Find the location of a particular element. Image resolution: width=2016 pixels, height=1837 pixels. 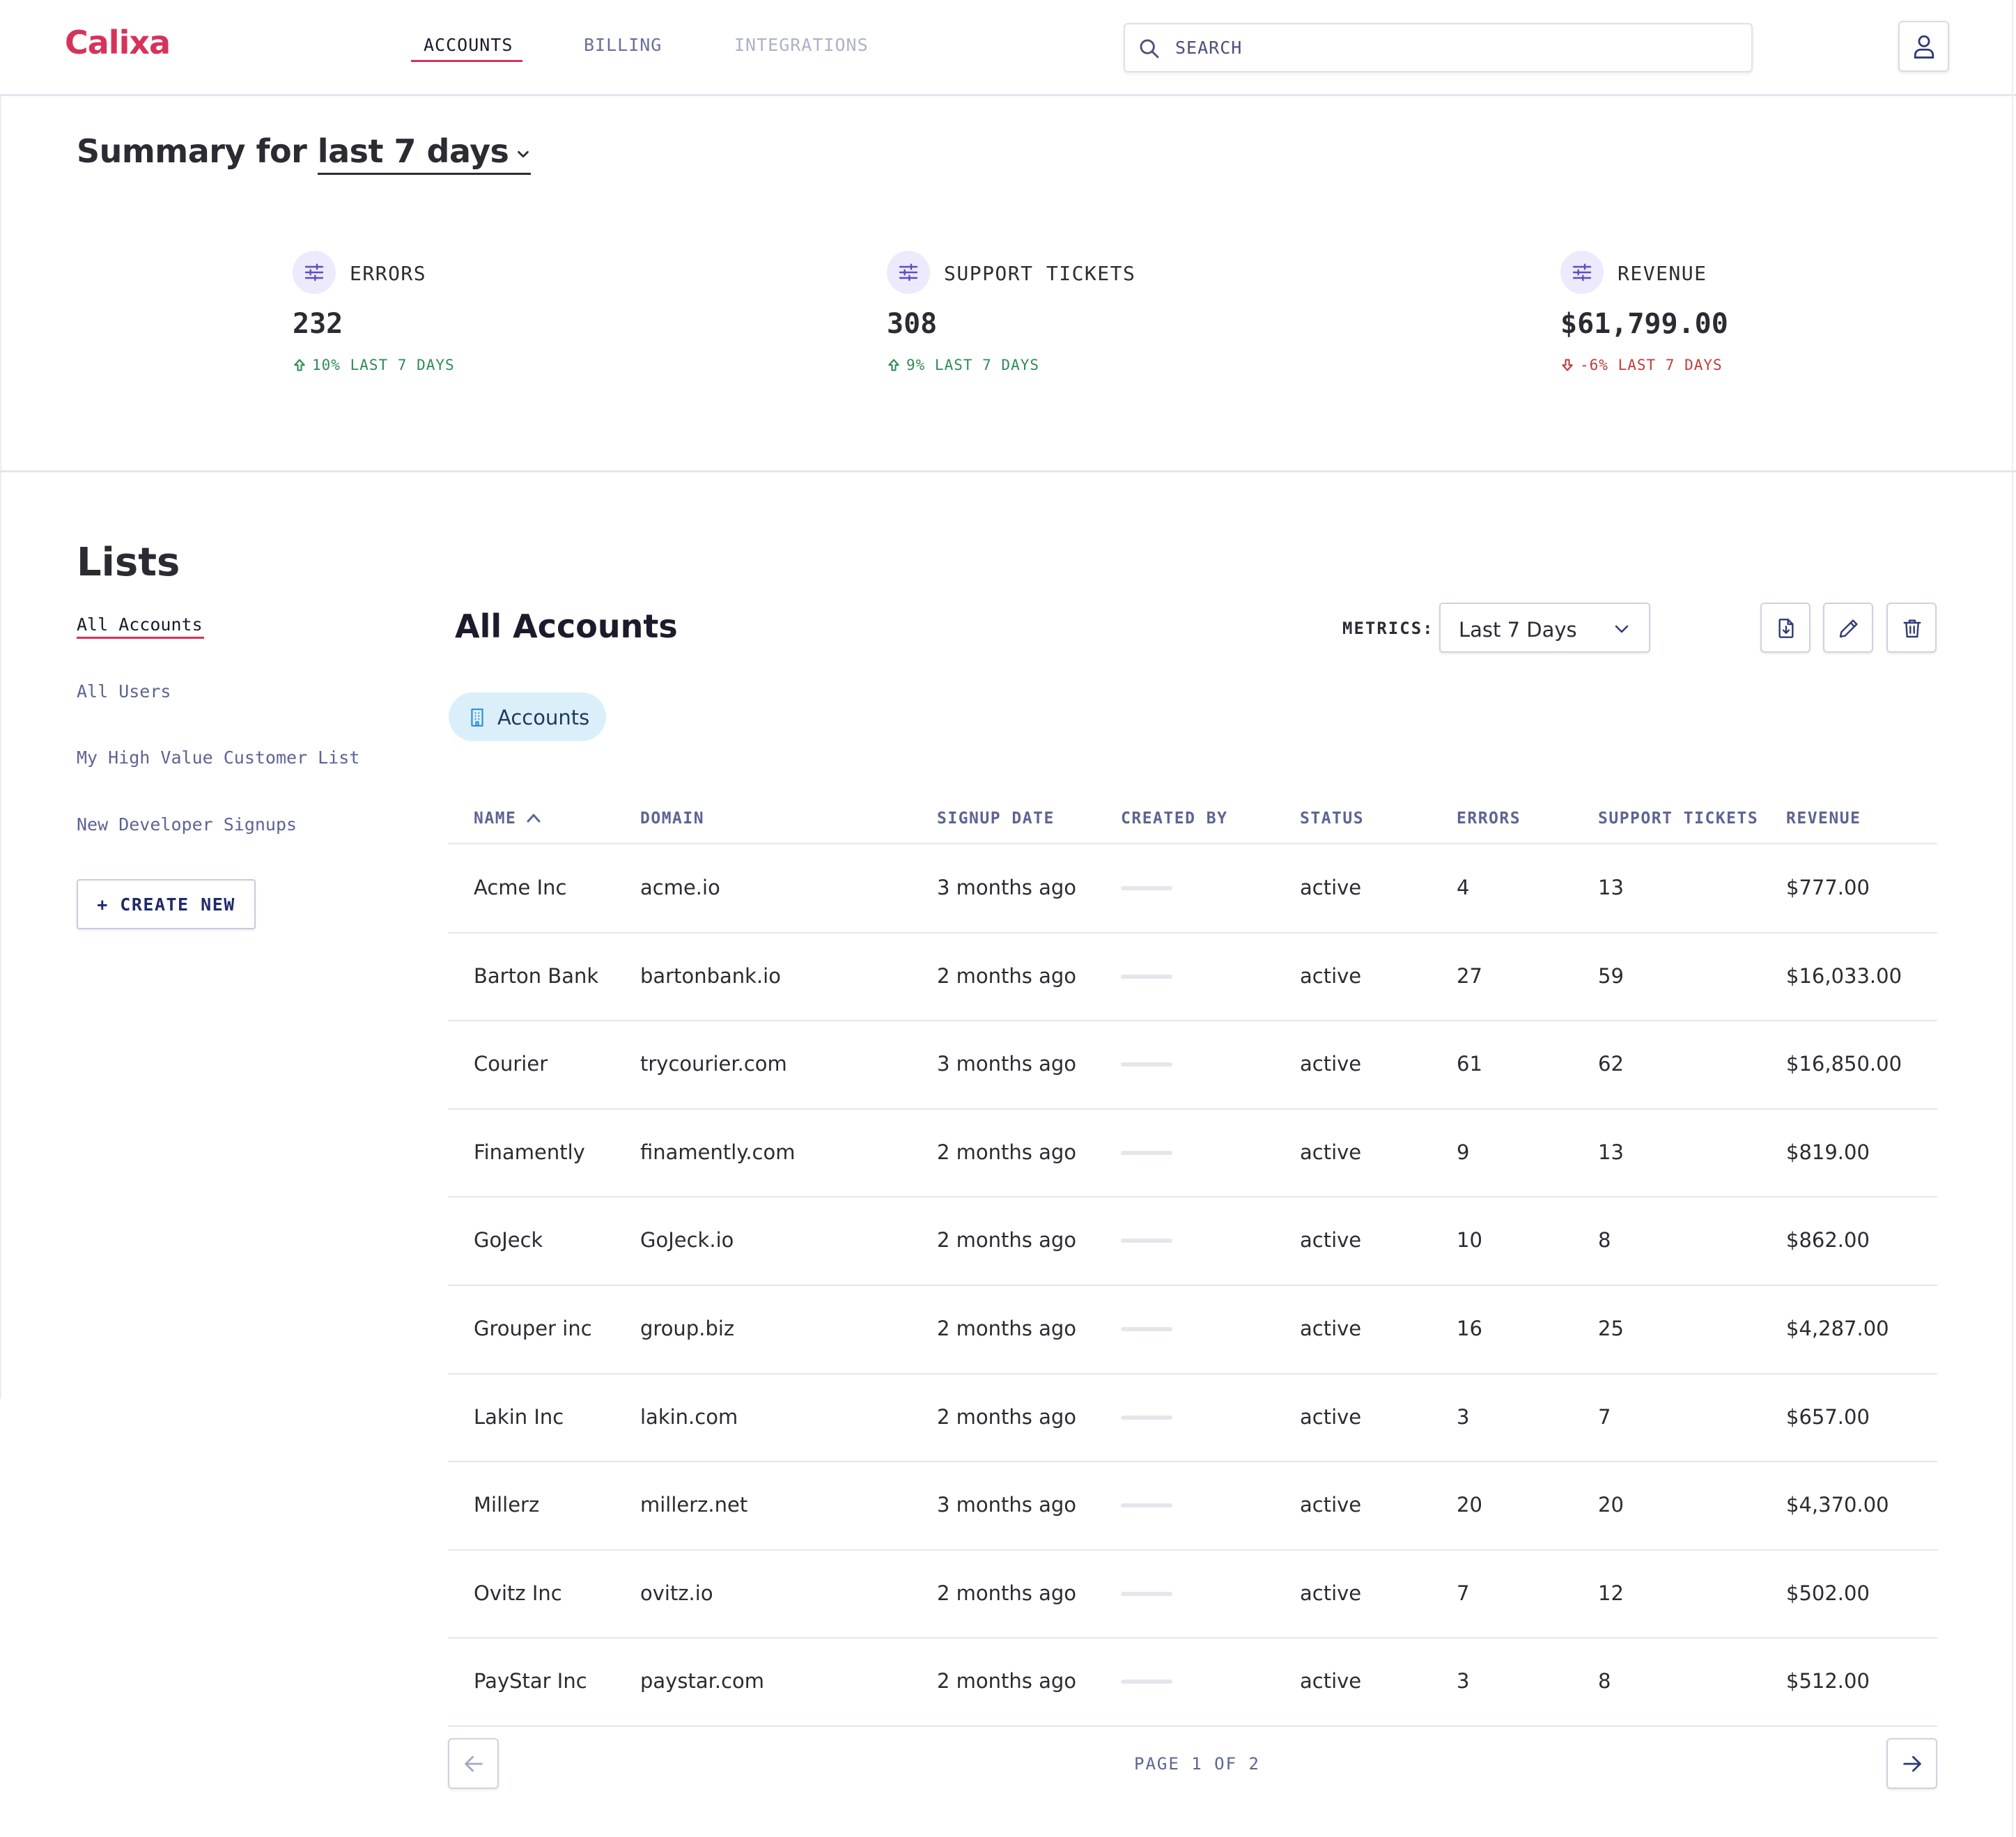

cell-name: Courier is located at coordinates (511, 1064).